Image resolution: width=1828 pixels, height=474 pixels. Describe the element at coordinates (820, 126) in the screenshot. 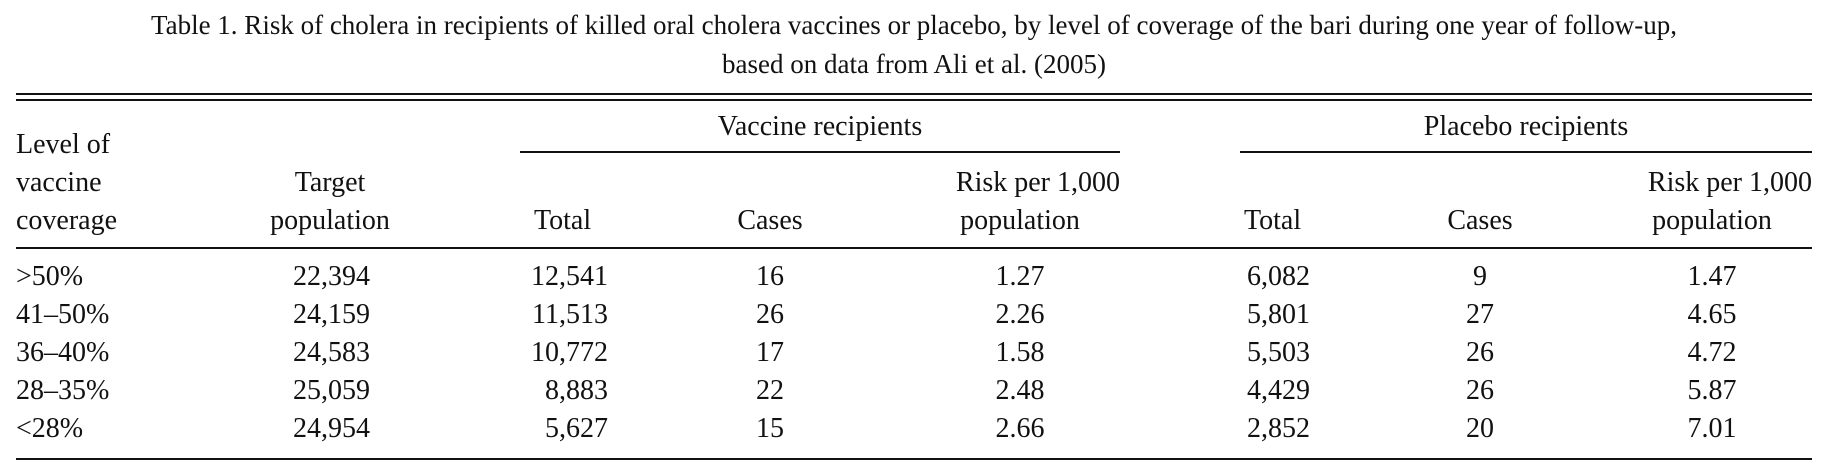

I see `vaccine-group-header: Vaccine recipients` at that location.